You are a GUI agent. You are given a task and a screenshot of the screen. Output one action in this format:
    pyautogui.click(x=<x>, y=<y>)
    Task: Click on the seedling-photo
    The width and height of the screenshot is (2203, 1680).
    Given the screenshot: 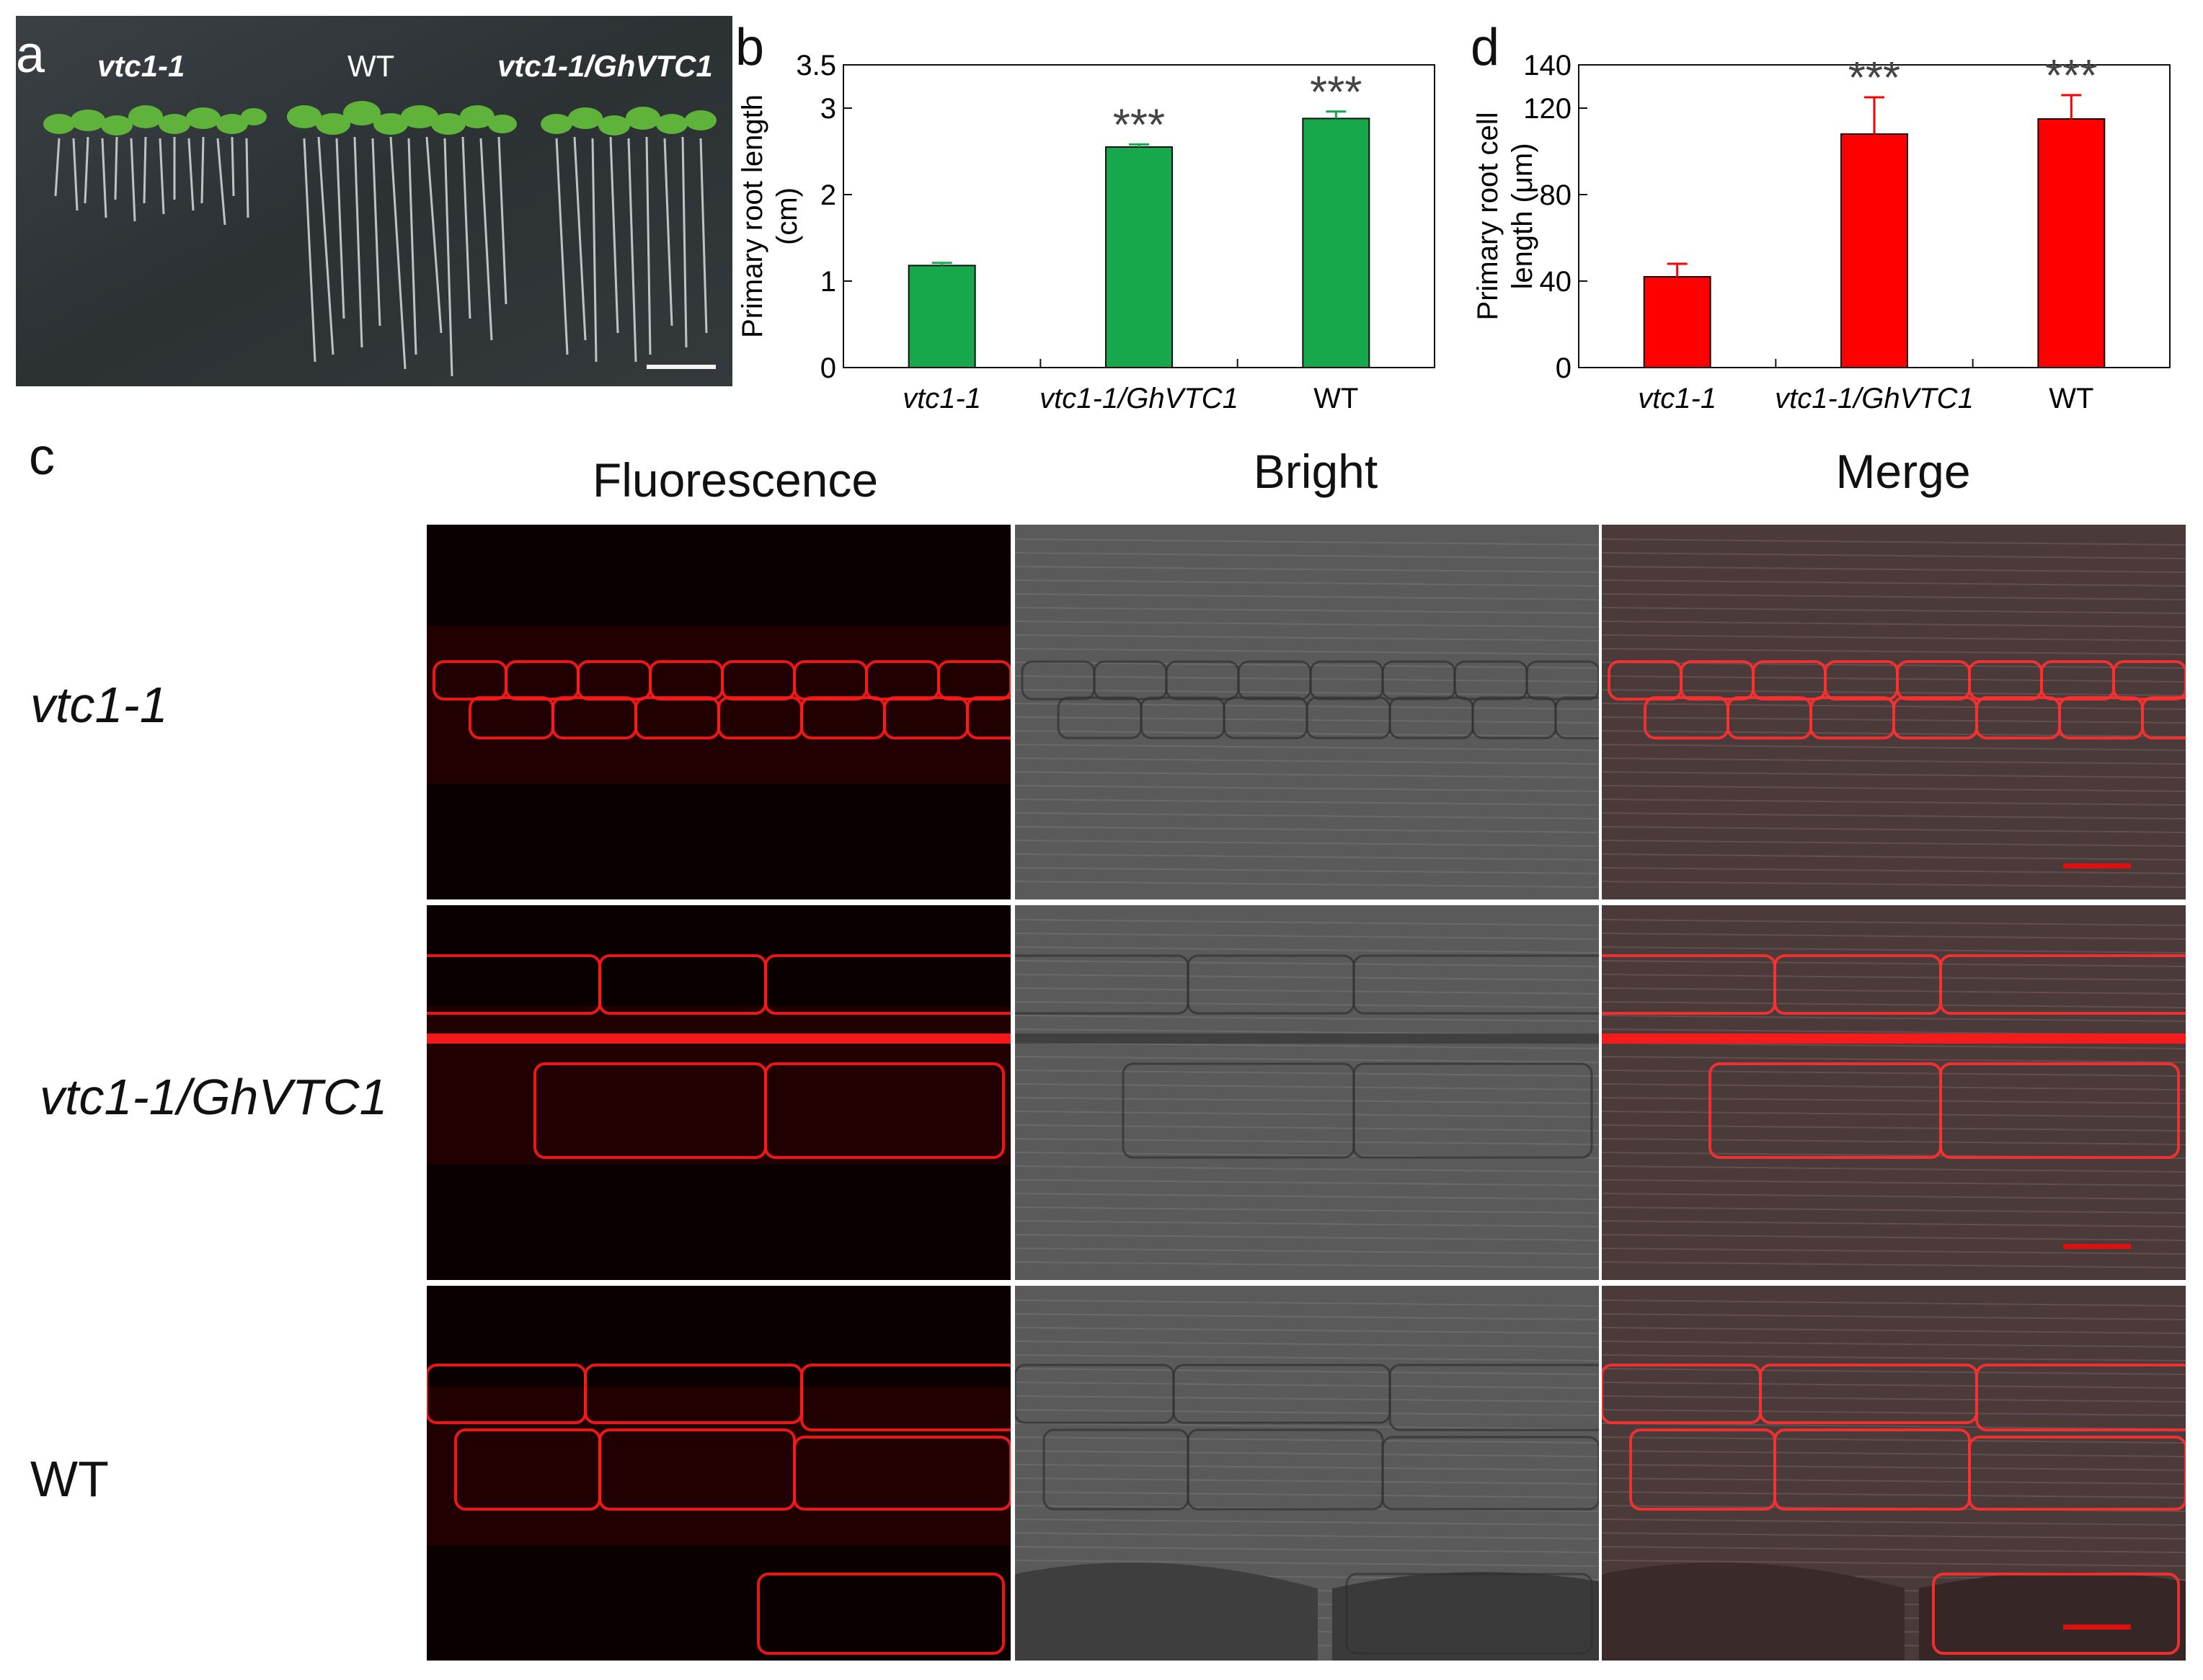 What is the action you would take?
    pyautogui.click(x=374, y=201)
    